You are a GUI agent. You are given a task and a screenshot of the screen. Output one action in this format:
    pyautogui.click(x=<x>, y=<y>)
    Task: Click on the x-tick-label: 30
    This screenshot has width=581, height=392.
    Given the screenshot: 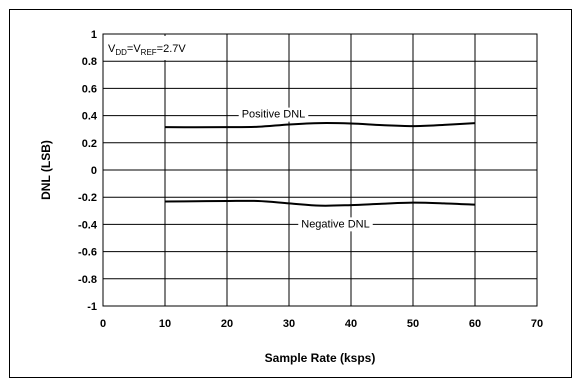 What is the action you would take?
    pyautogui.click(x=289, y=324)
    